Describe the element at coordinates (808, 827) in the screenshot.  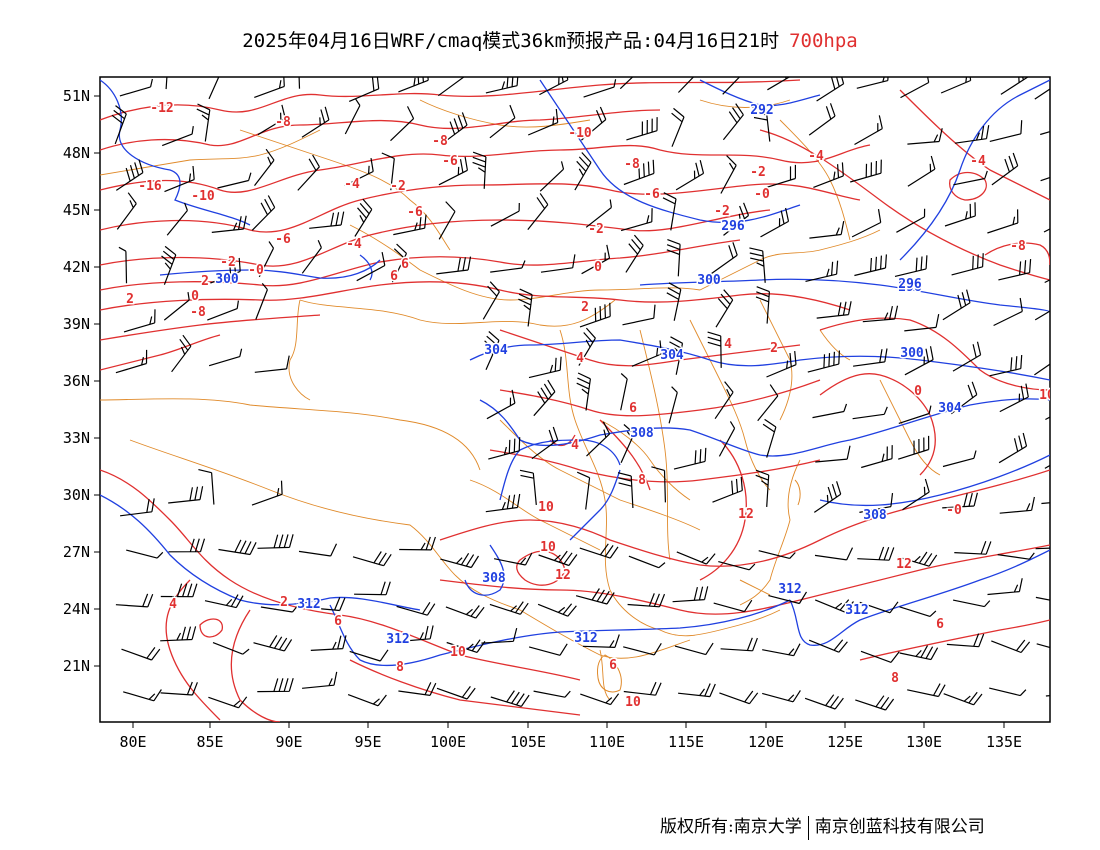
I see `credit-separator` at that location.